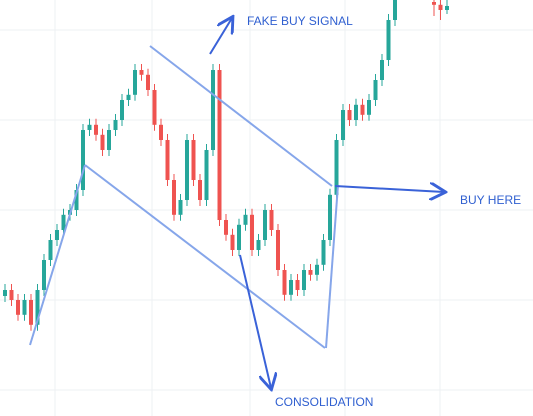  What do you see at coordinates (241, 116) in the screenshot?
I see `channel-upper` at bounding box center [241, 116].